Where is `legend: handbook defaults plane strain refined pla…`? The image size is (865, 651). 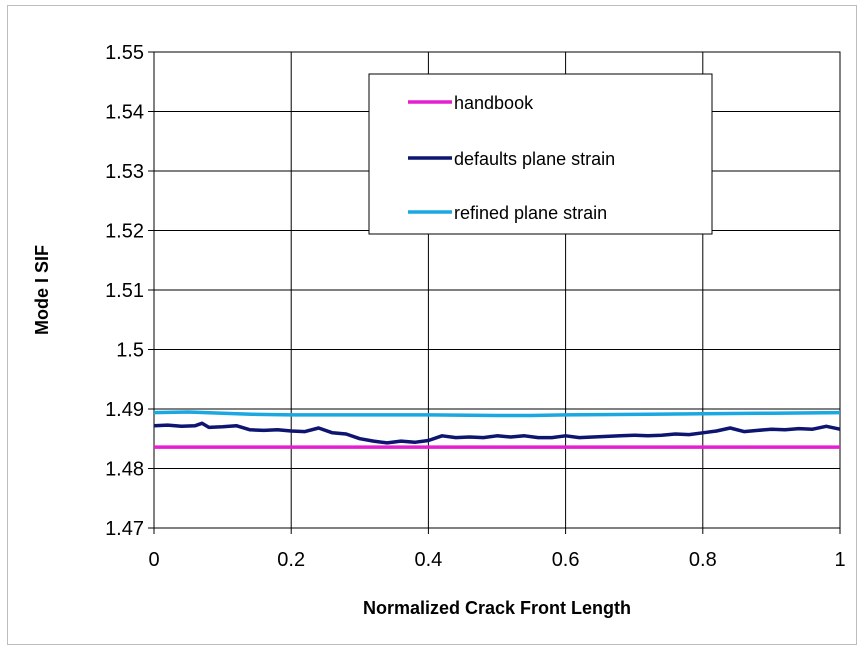 legend: handbook defaults plane strain refined pla… is located at coordinates (540, 154).